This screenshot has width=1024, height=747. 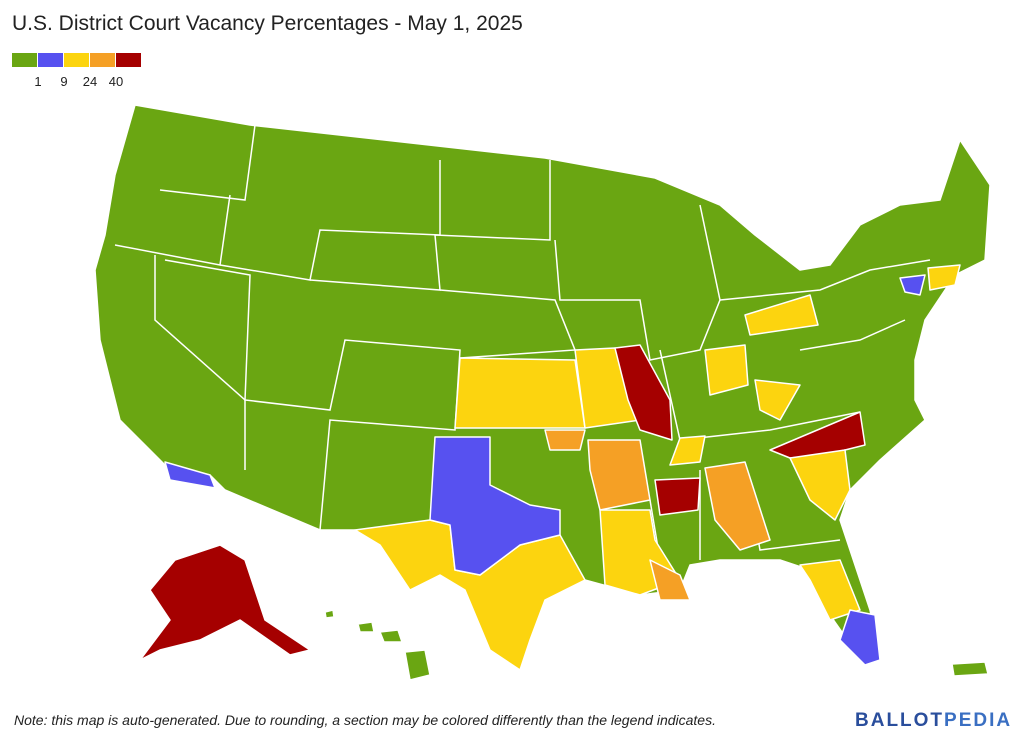 I want to click on puerto-rico, so click(x=970, y=669).